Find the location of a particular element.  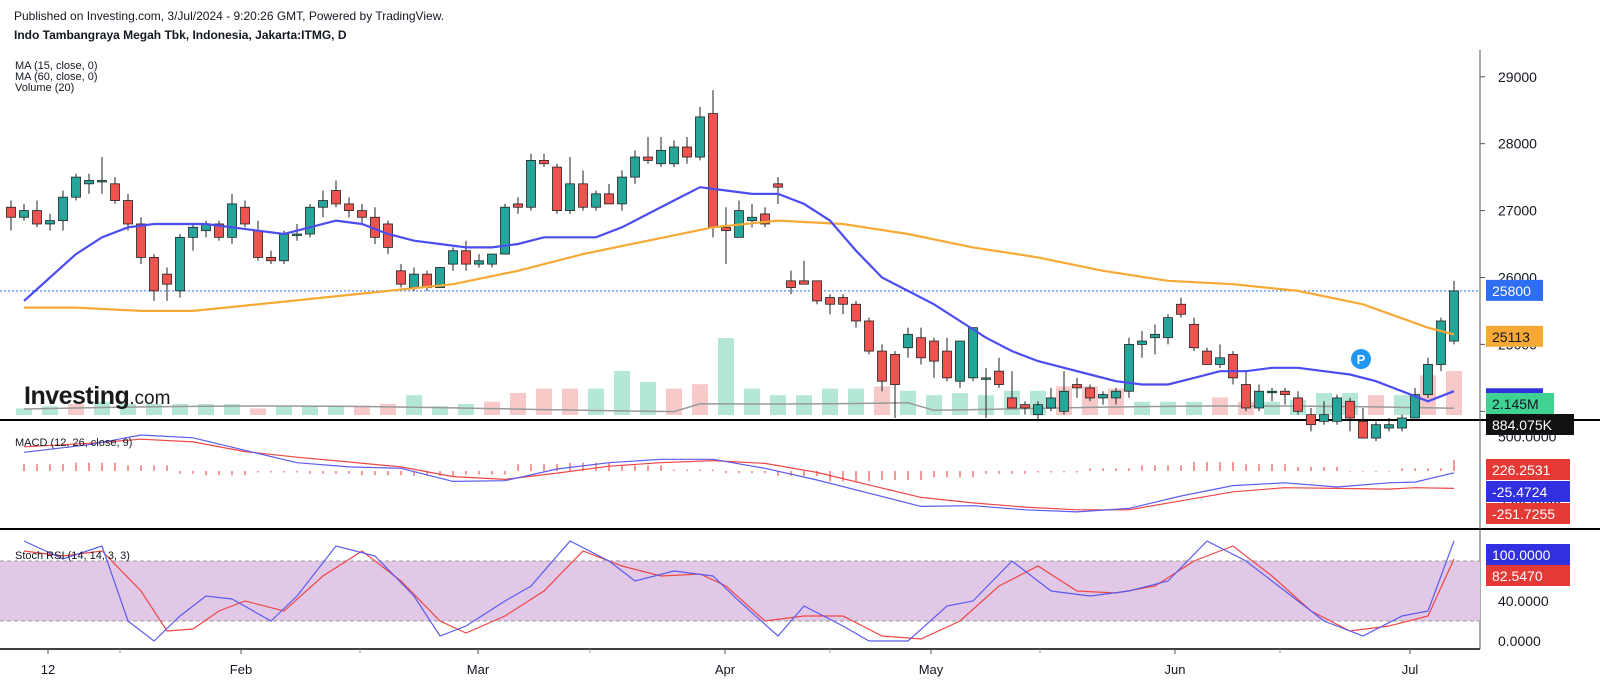

volume-badge-up: 2.145M is located at coordinates (1515, 404).